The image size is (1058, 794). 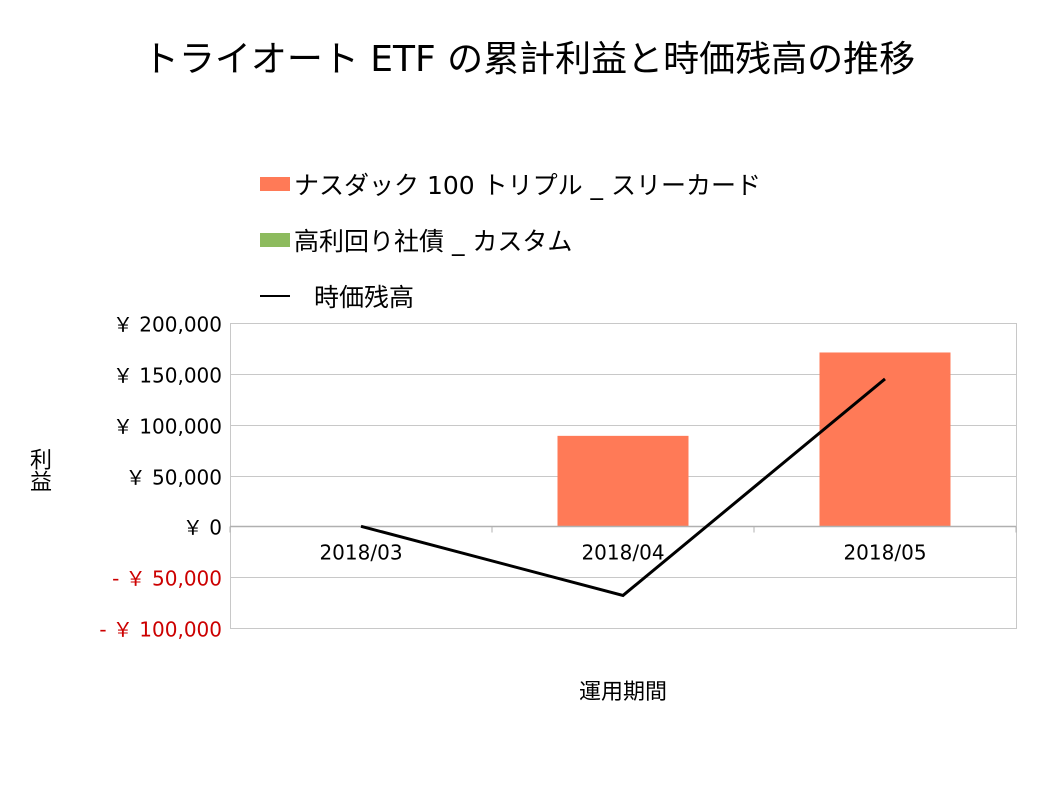 I want to click on legend-item-balance: 時価残高, so click(x=510, y=296).